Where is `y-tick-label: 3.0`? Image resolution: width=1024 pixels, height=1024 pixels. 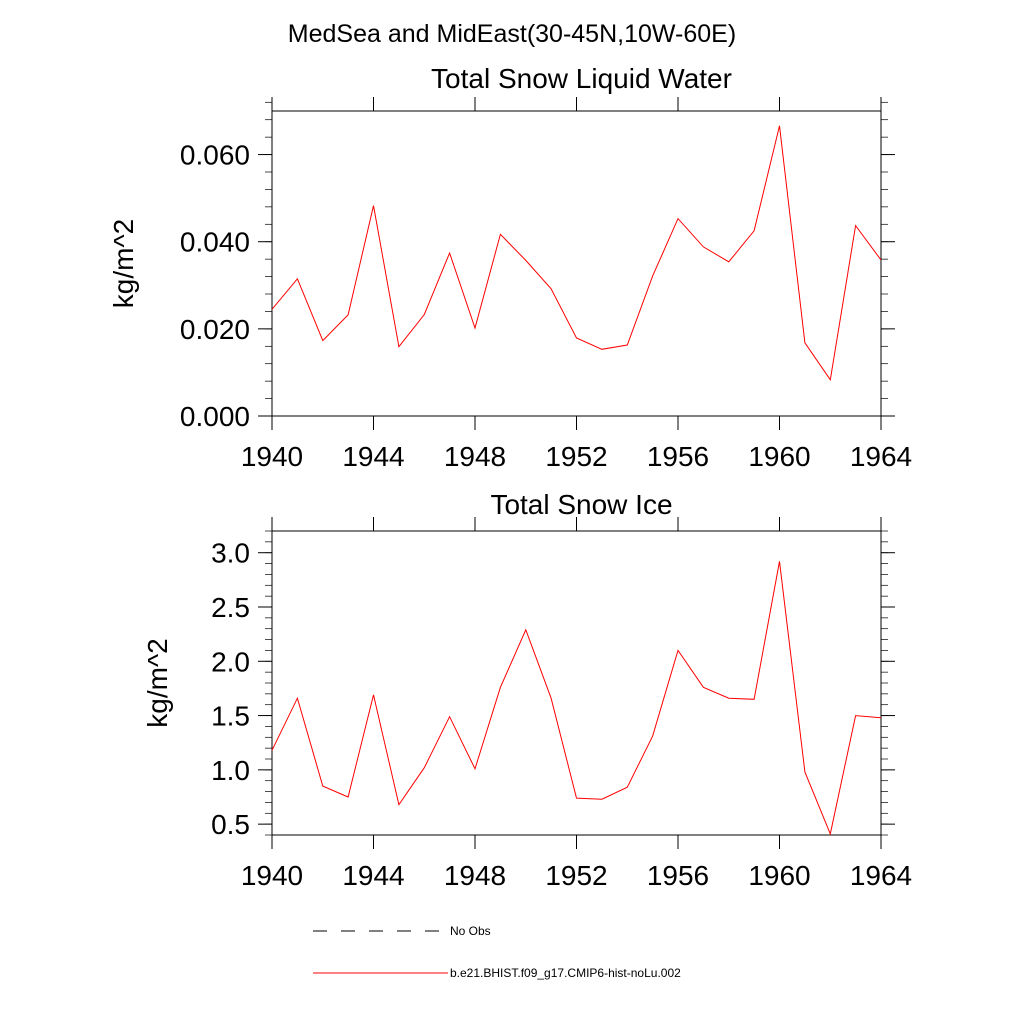
y-tick-label: 3.0 is located at coordinates (230, 553).